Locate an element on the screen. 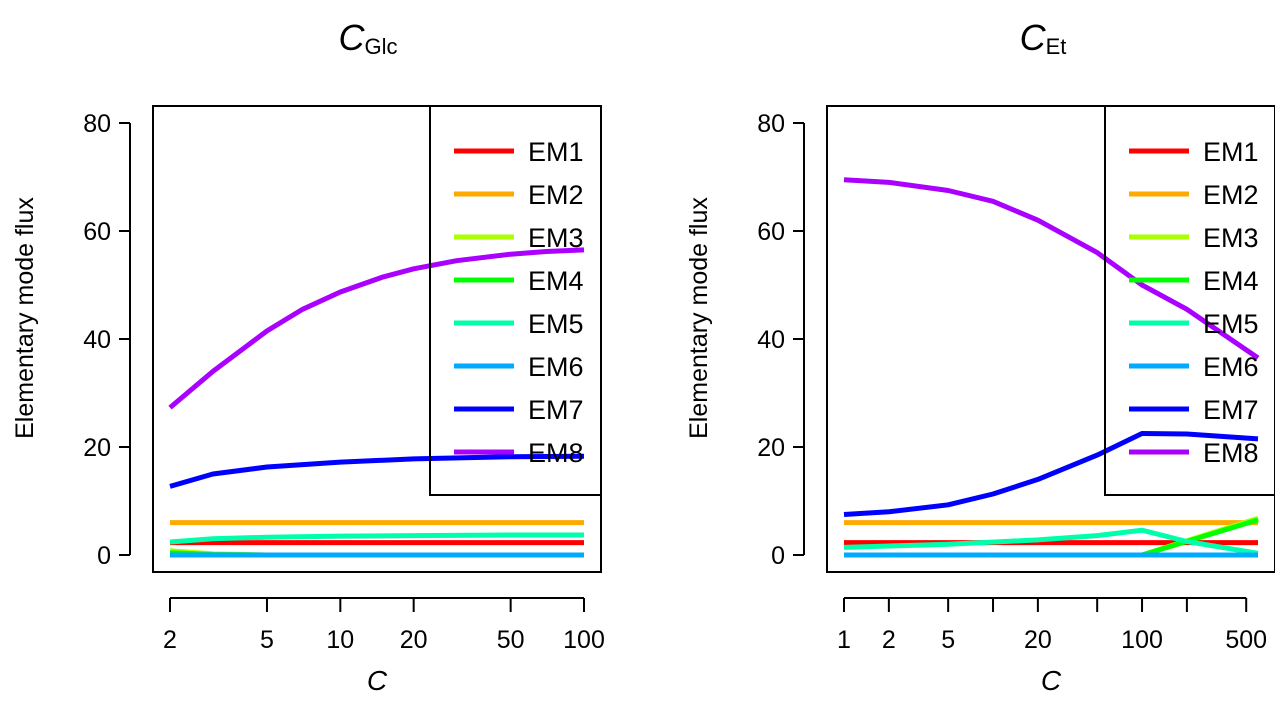 This screenshot has height=719, width=1275. x-tick-label: 10 is located at coordinates (340, 640).